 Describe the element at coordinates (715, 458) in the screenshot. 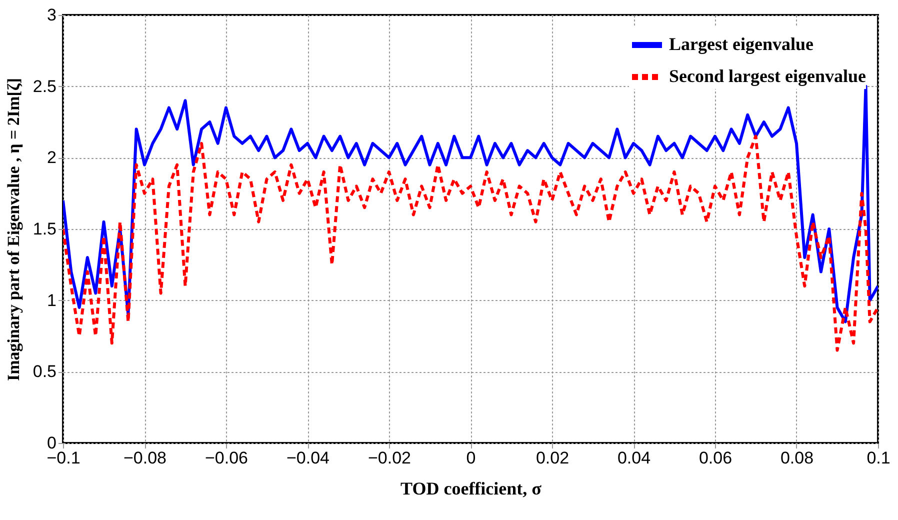

I see `x-tick-label: 0.06` at that location.